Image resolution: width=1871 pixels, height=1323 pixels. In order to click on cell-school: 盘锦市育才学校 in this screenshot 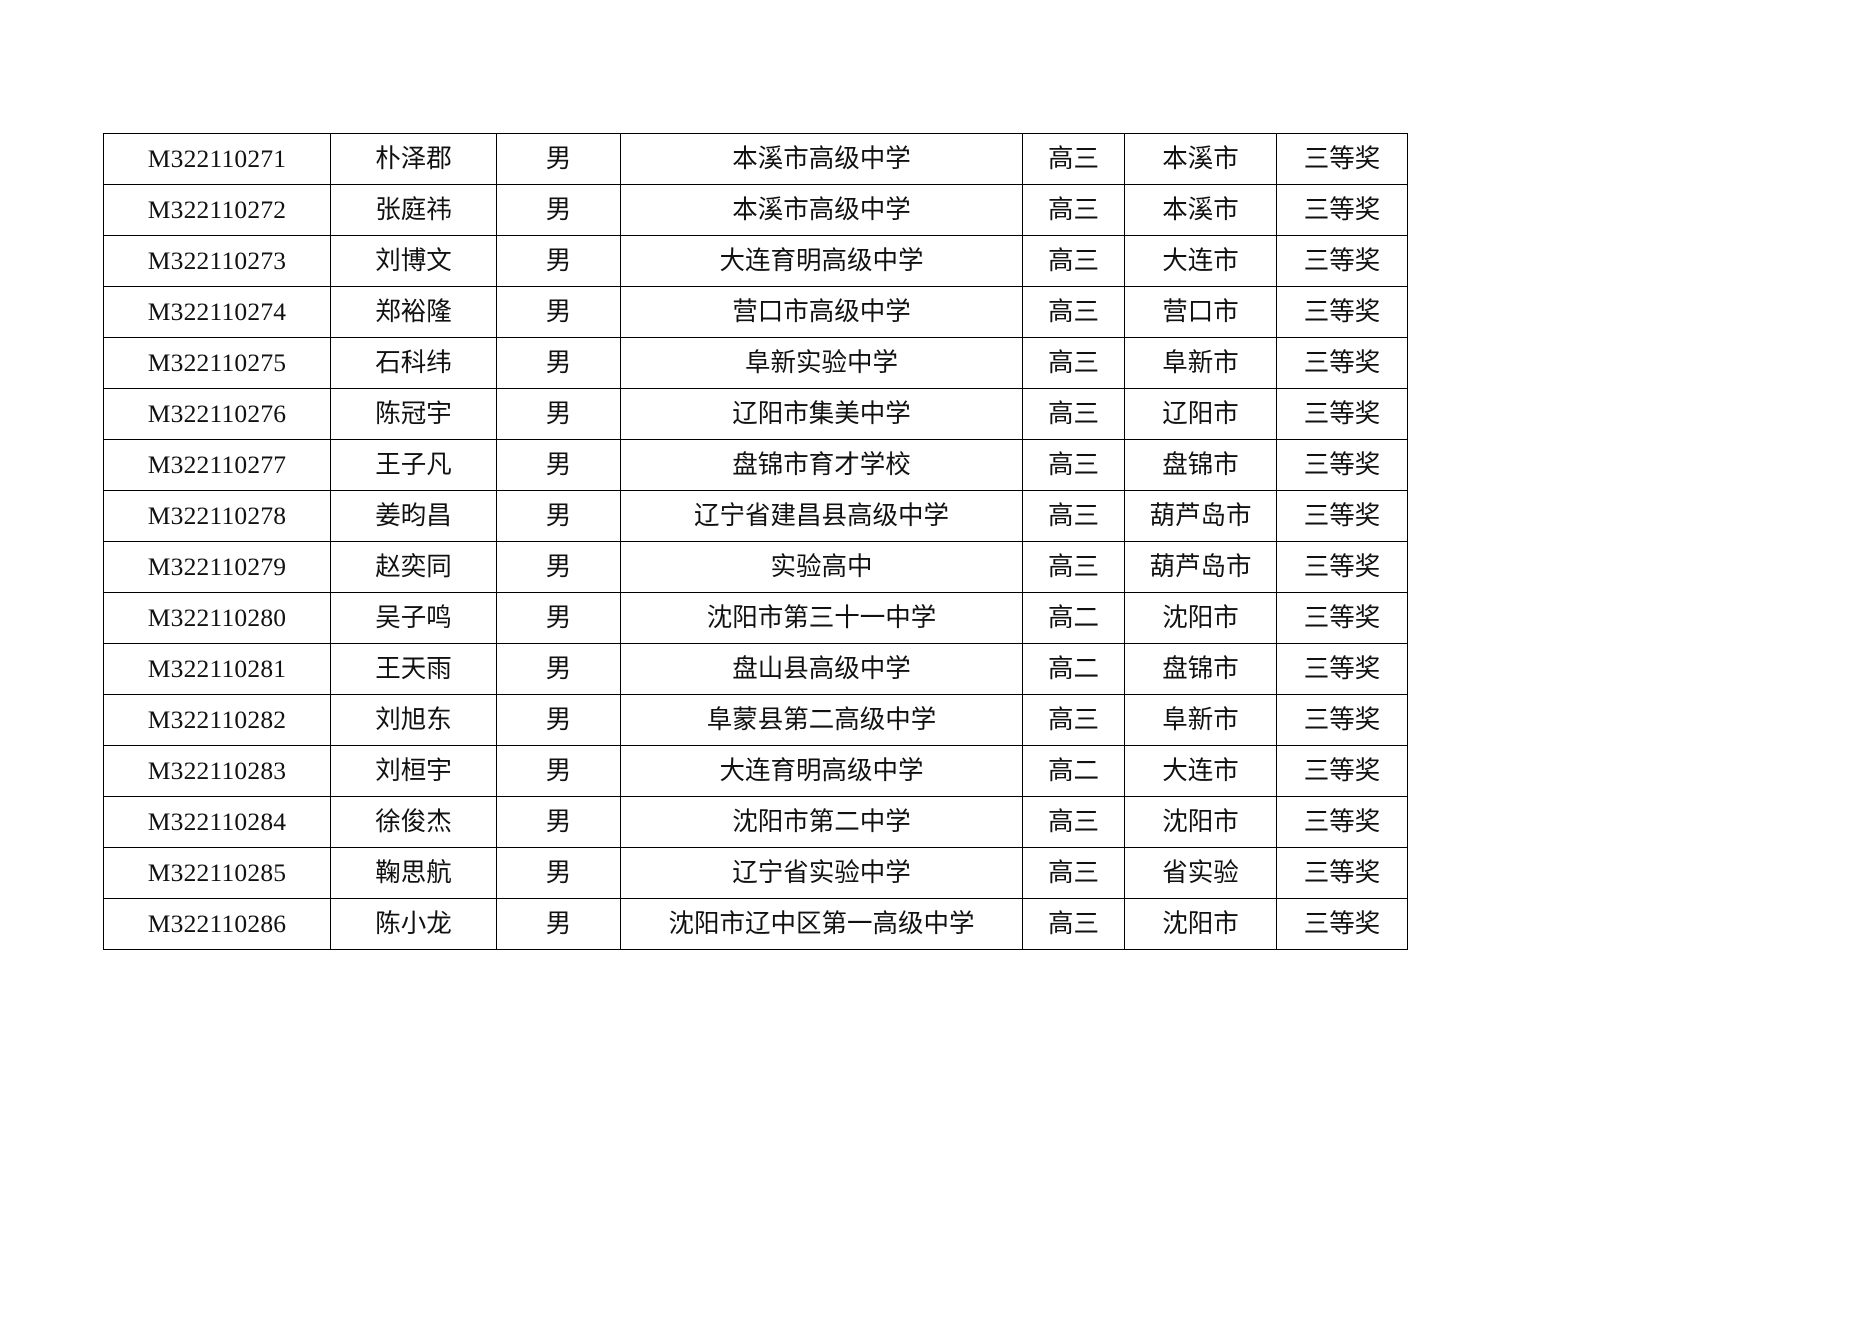, I will do `click(821, 465)`.